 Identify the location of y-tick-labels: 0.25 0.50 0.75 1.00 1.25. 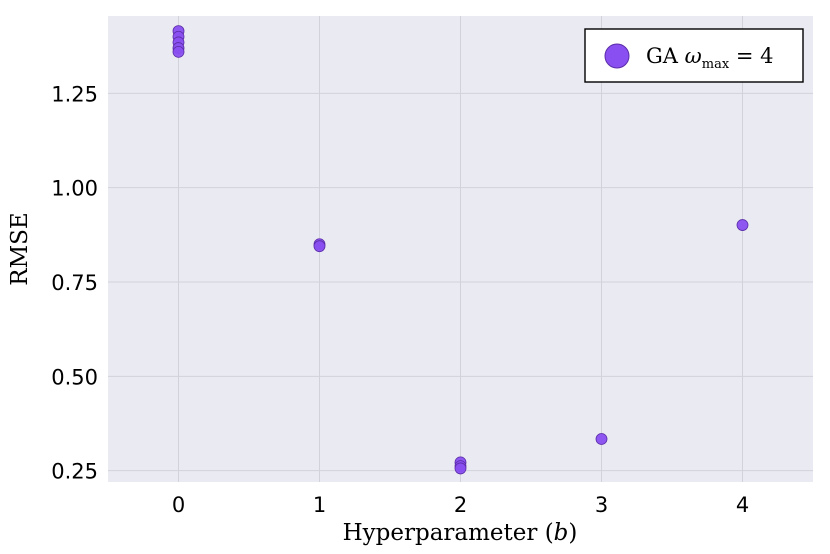
(74, 282).